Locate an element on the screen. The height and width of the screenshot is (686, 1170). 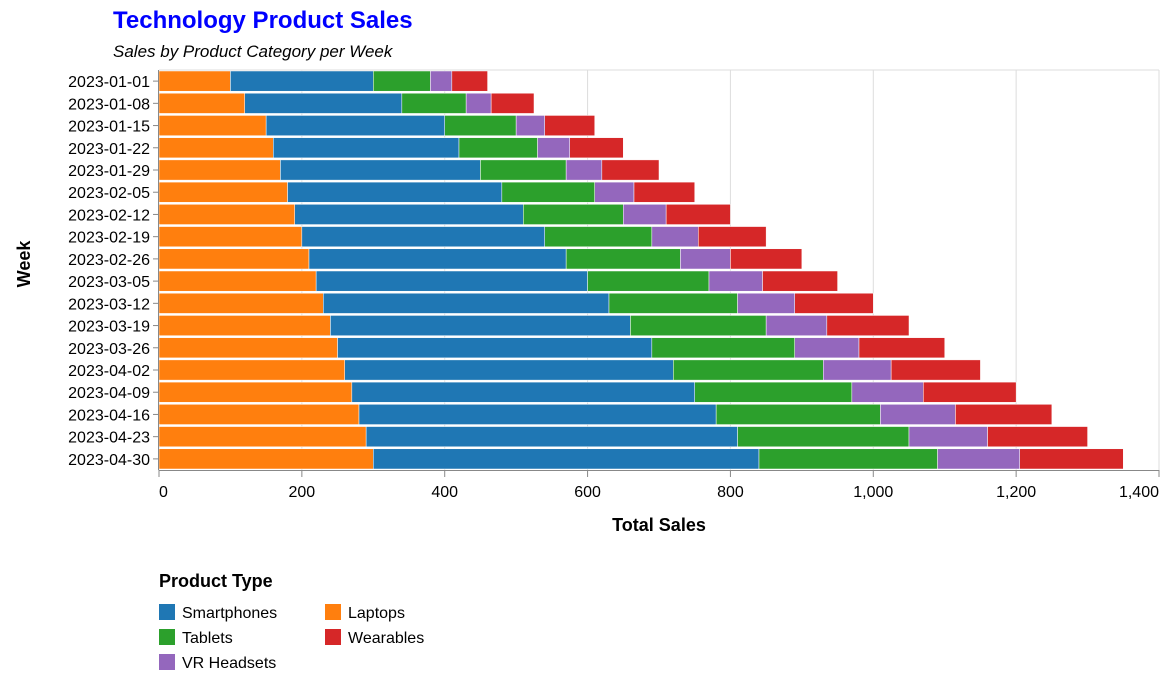
legend-swatch-smartphones is located at coordinates (167, 612).